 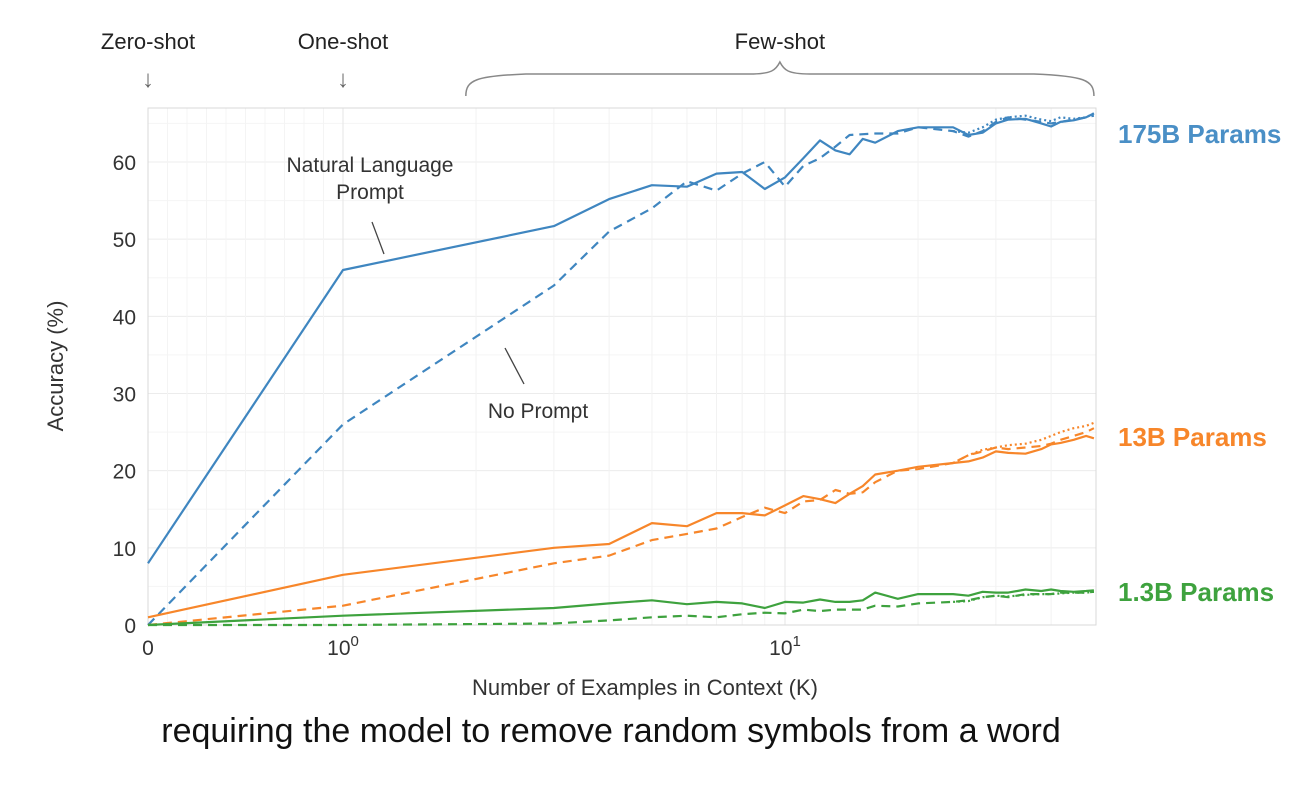 What do you see at coordinates (343, 41) in the screenshot?
I see `region-label: One-shot` at bounding box center [343, 41].